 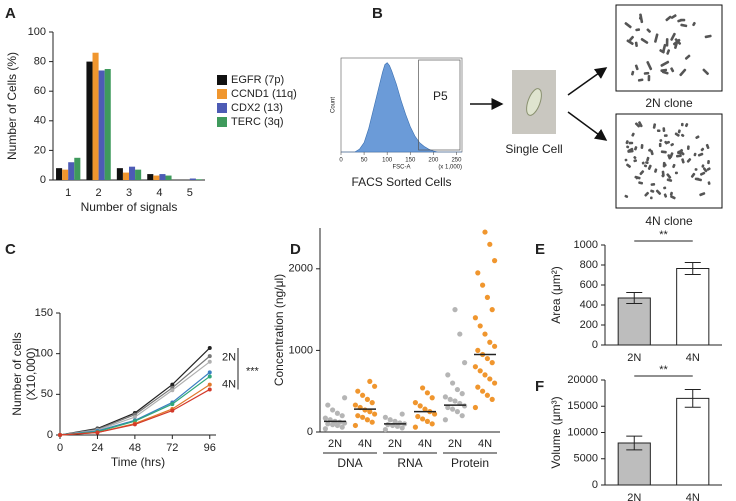 What do you see at coordinates (634, 496) in the screenshot?
I see `x-tick-label: 2N` at bounding box center [634, 496].